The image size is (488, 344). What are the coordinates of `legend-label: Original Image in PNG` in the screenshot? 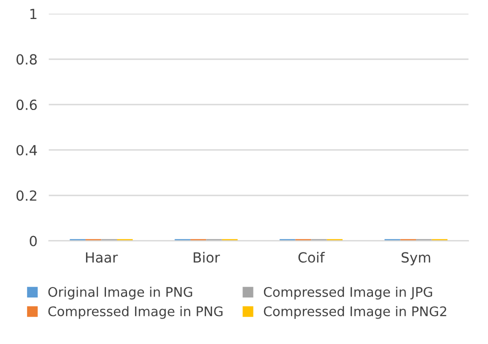 It's located at (120, 293).